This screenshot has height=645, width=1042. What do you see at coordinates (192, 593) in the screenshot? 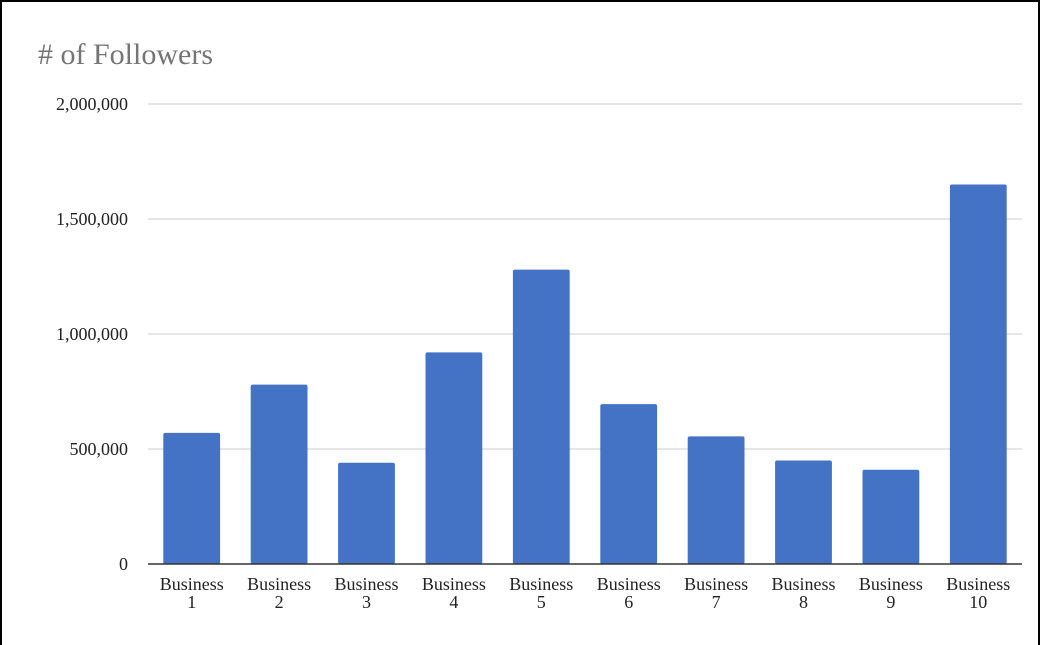
I see `x-category-label: Business 1` at bounding box center [192, 593].